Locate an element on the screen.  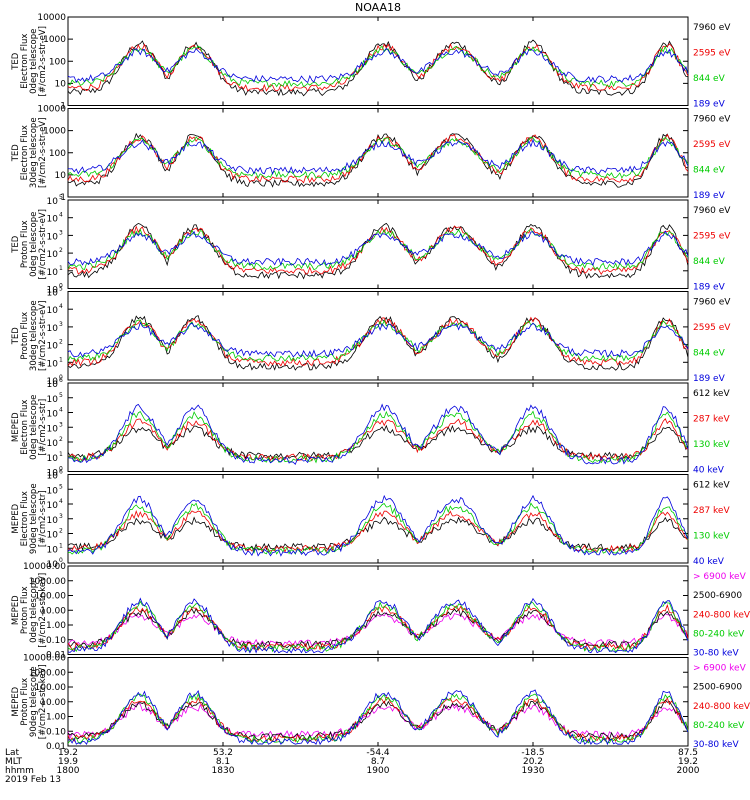
legend--6900-kev: > 6900 keV is located at coordinates (720, 669).